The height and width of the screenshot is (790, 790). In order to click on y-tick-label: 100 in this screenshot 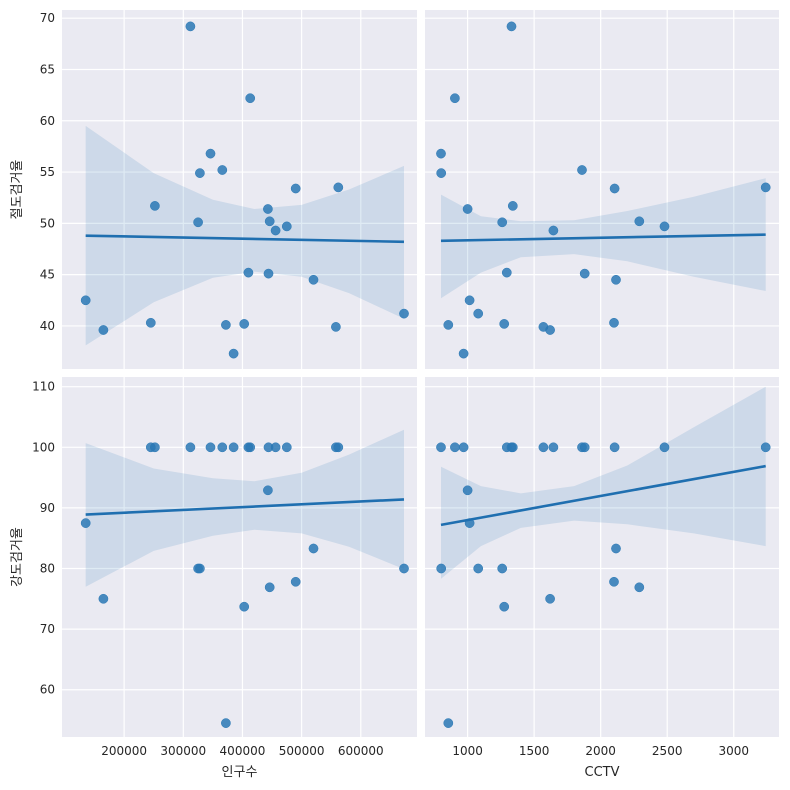, I will do `click(43, 447)`.